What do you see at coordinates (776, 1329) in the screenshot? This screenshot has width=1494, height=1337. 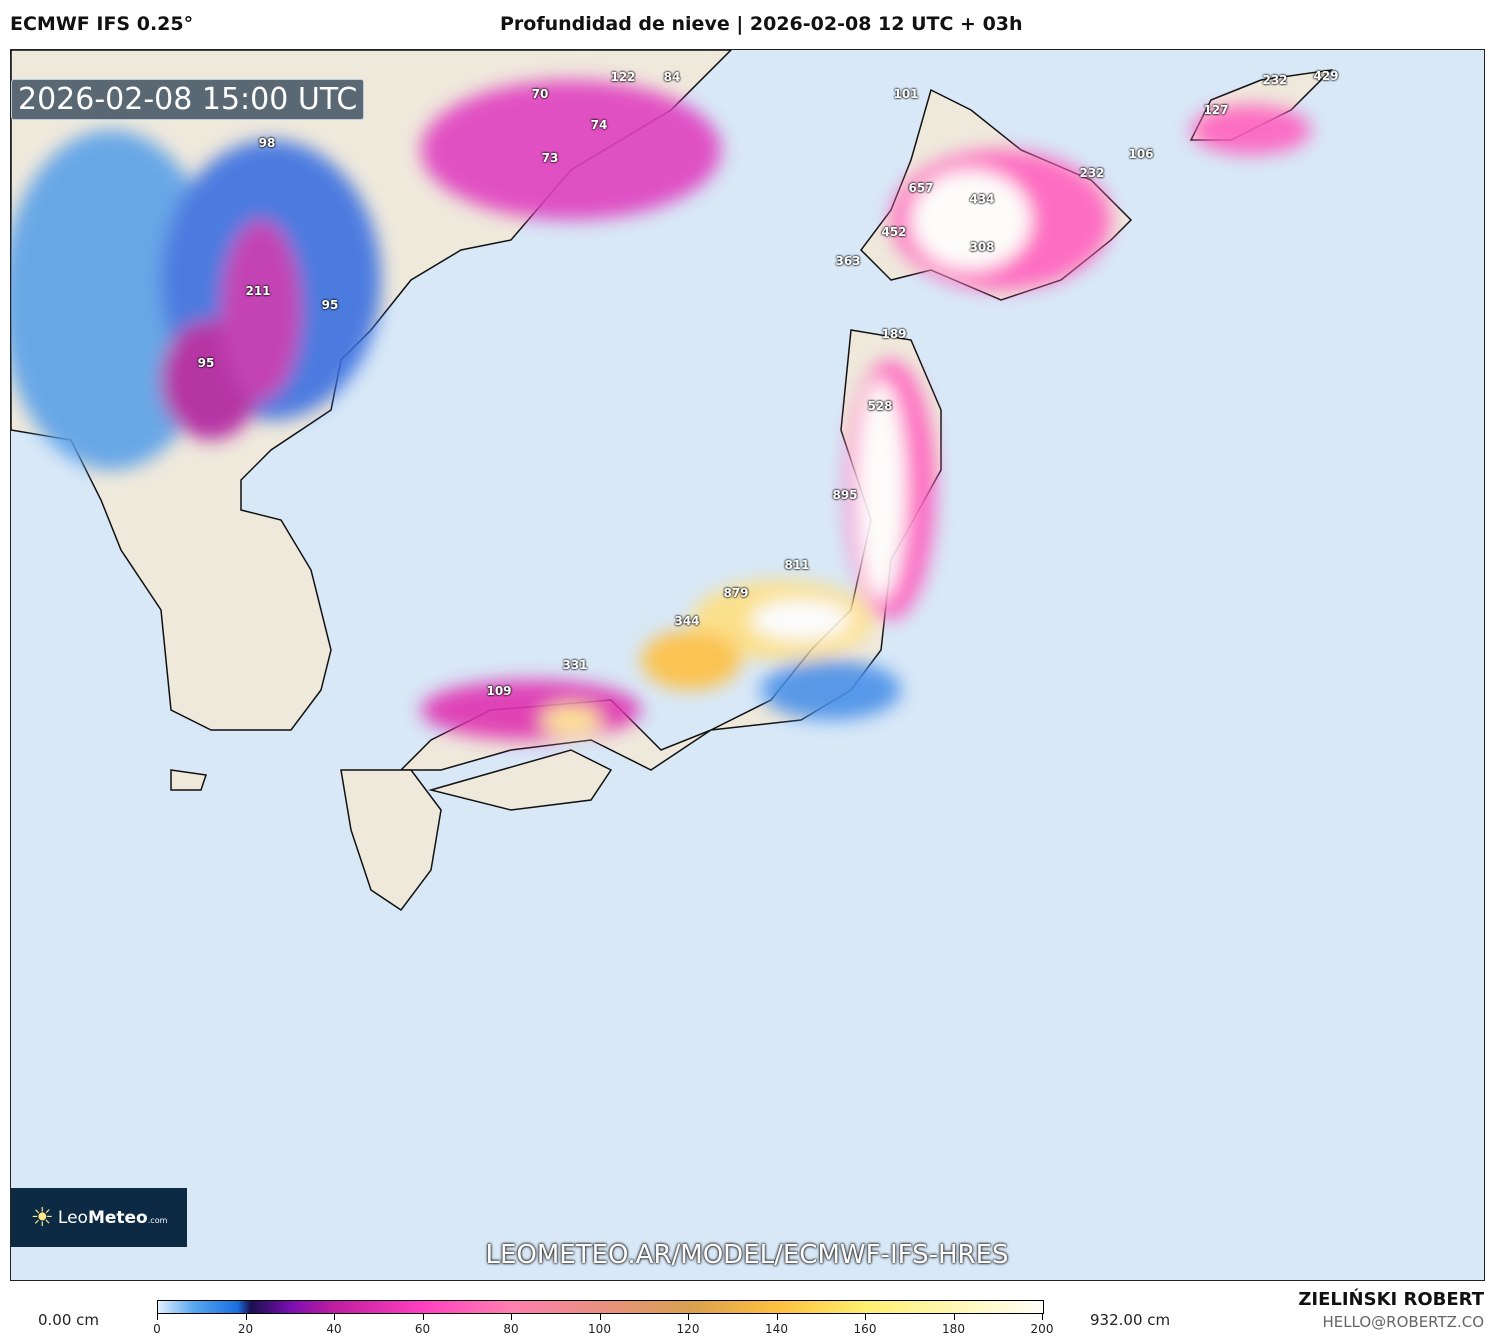 I see `colorbar-tick-label: 140` at bounding box center [776, 1329].